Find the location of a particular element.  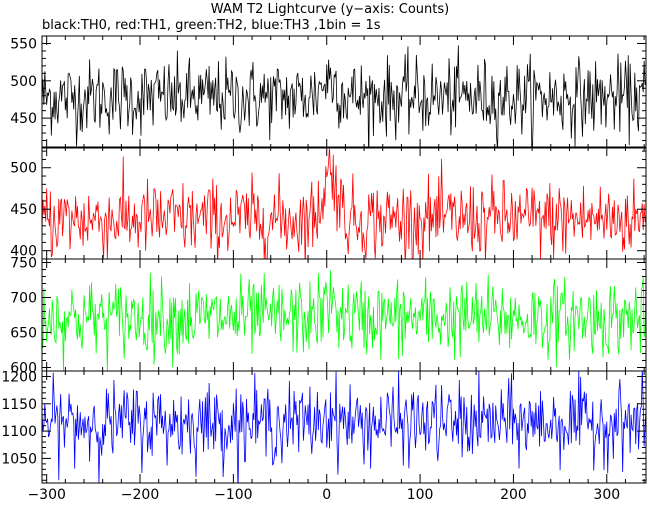

chart-title: WAM T2 Lightcurve (y−axis: Counts) is located at coordinates (330, 9).